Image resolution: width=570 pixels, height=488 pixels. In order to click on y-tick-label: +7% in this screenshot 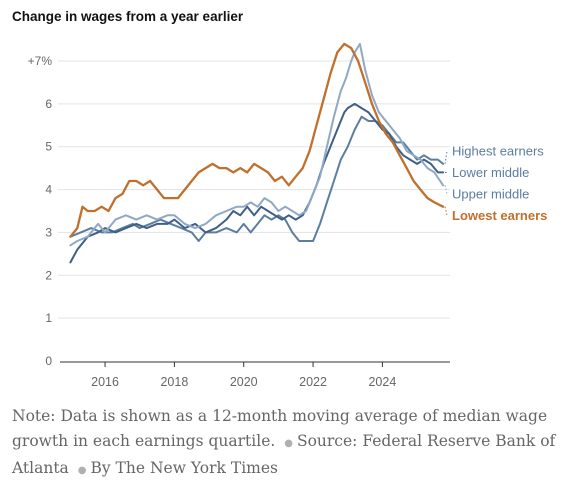, I will do `click(40, 61)`.